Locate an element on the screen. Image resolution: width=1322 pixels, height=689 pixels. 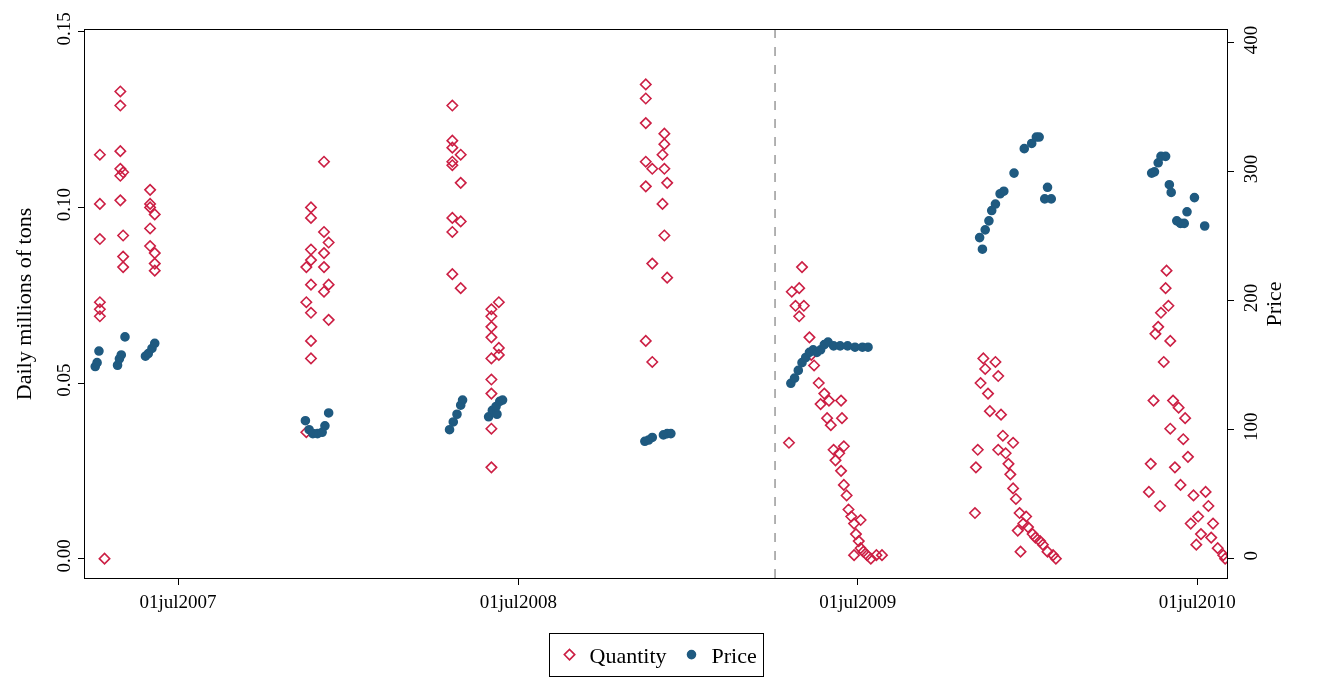
x-tick-label: 01jul2010 is located at coordinates (1197, 601).